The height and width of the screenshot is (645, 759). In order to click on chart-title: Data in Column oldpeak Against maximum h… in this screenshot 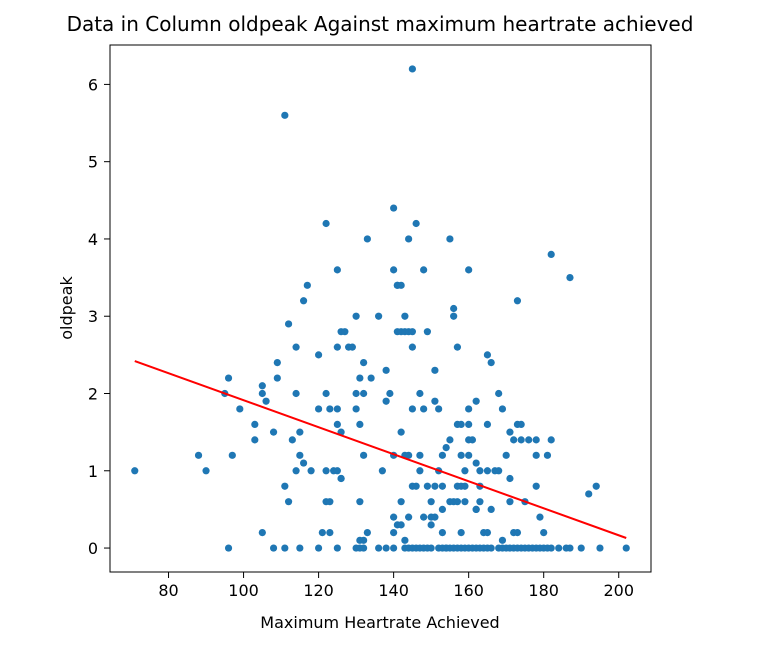, I will do `click(380, 24)`.